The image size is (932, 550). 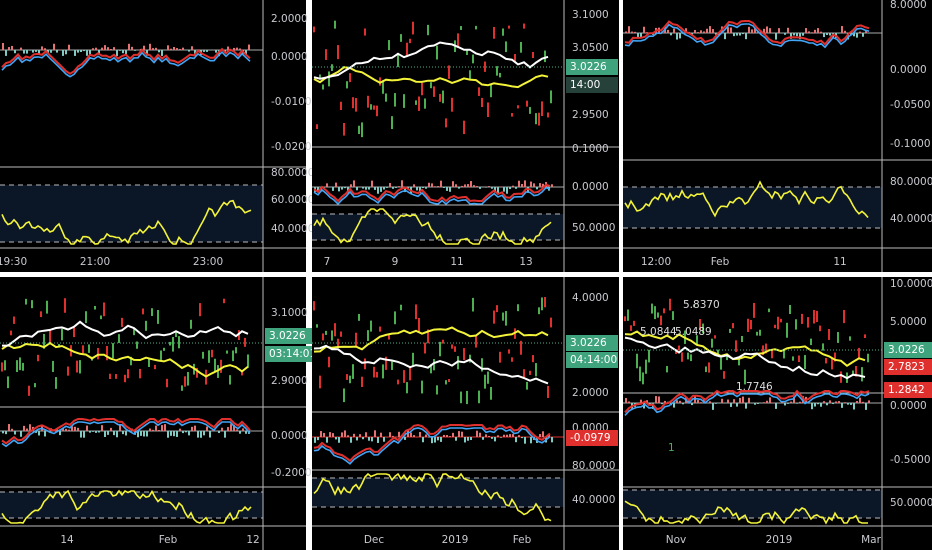 What do you see at coordinates (911, 182) in the screenshot?
I see `price-label: 80.0000` at bounding box center [911, 182].